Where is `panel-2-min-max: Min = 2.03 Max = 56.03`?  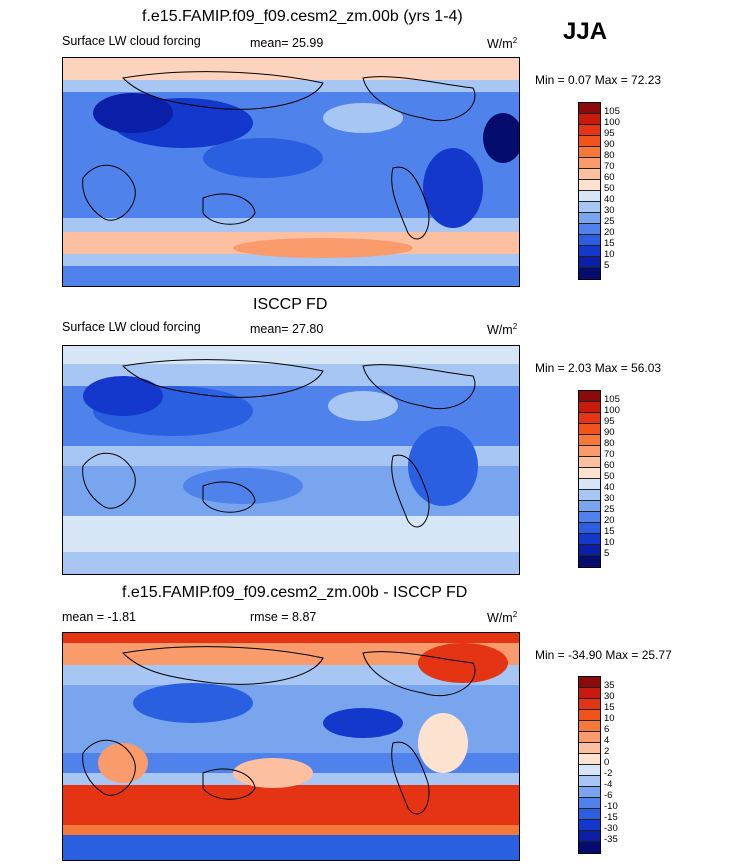 panel-2-min-max: Min = 2.03 Max = 56.03 is located at coordinates (598, 368).